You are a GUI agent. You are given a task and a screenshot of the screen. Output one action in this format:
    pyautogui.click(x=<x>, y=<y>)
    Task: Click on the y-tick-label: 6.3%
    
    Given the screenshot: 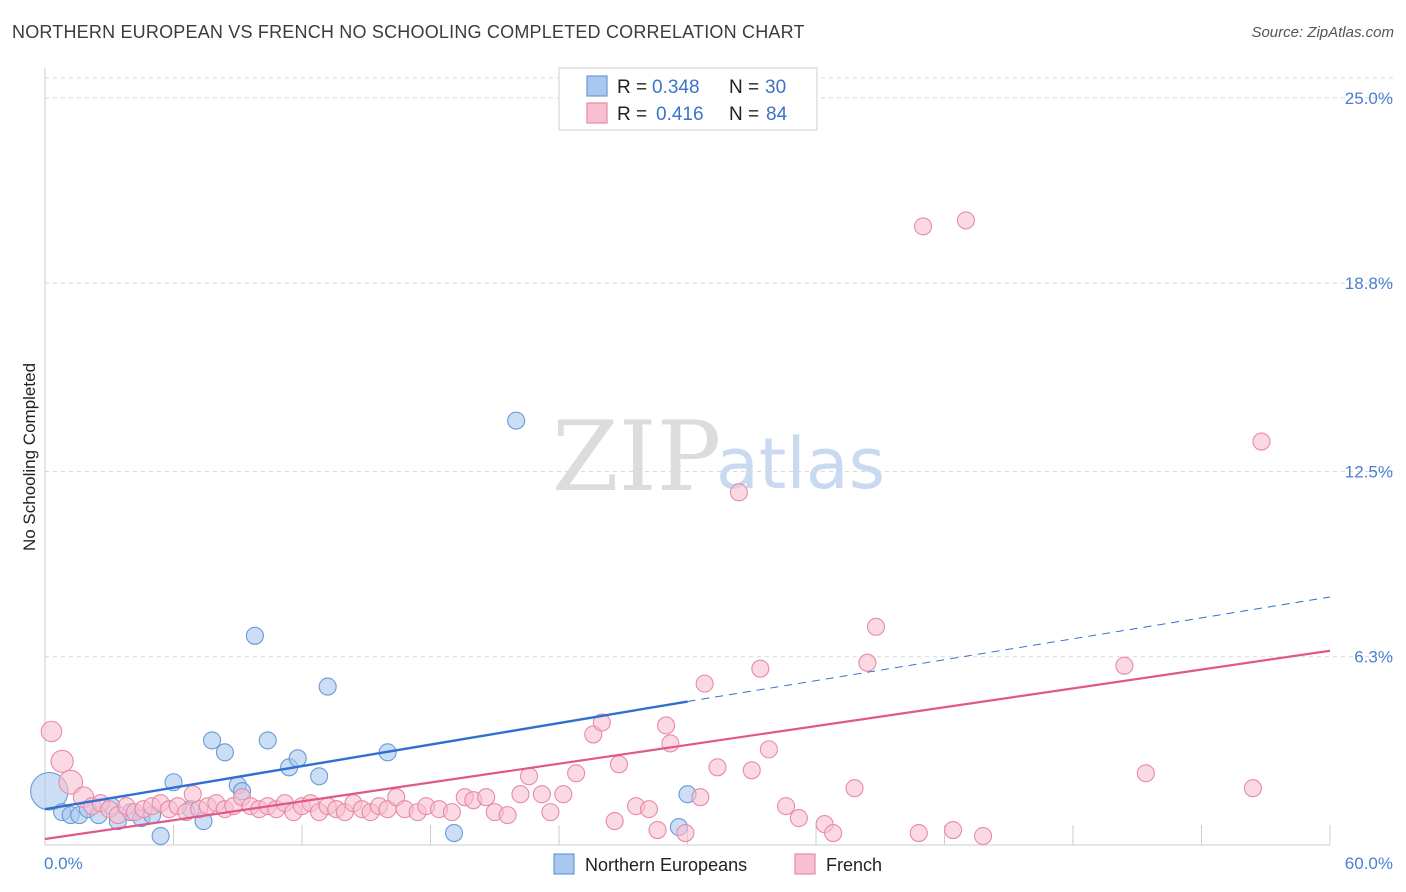 What is the action you would take?
    pyautogui.click(x=1373, y=657)
    